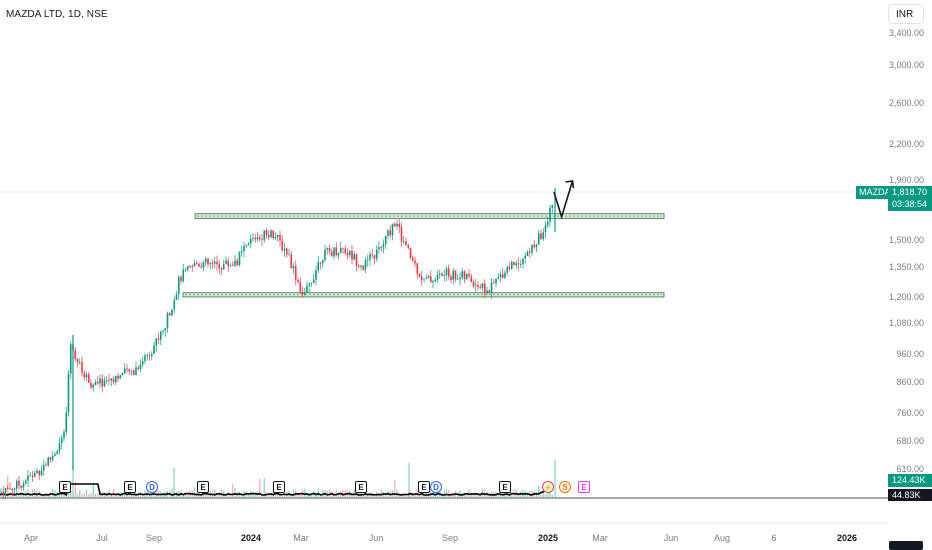 This screenshot has height=550, width=932. Describe the element at coordinates (450, 538) in the screenshot. I see `time-axis-label: Sep` at that location.